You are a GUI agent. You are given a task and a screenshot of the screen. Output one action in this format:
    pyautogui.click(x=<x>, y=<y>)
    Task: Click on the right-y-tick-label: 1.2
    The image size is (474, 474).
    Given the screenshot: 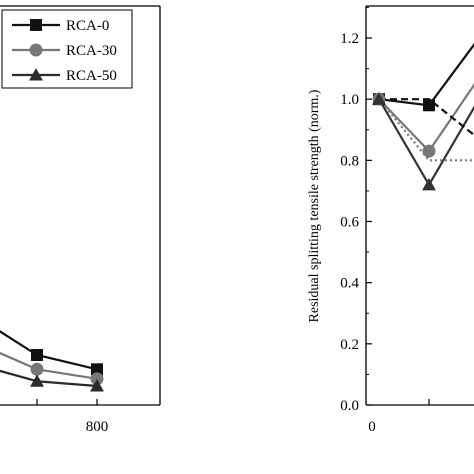 What is the action you would take?
    pyautogui.click(x=349, y=39)
    